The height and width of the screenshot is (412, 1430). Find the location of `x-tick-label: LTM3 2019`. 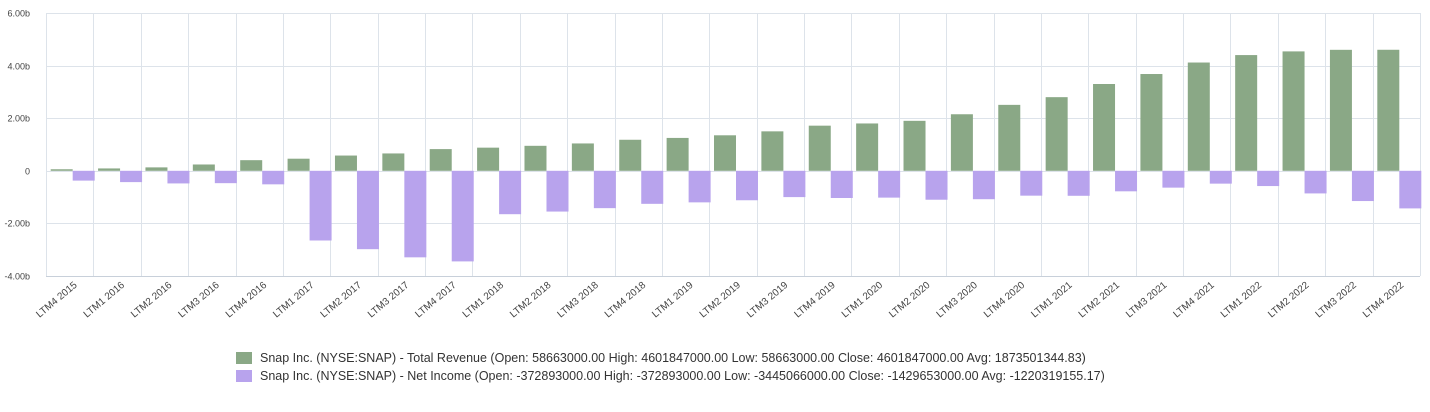

x-tick-label: LTM3 2019 is located at coordinates (768, 300).